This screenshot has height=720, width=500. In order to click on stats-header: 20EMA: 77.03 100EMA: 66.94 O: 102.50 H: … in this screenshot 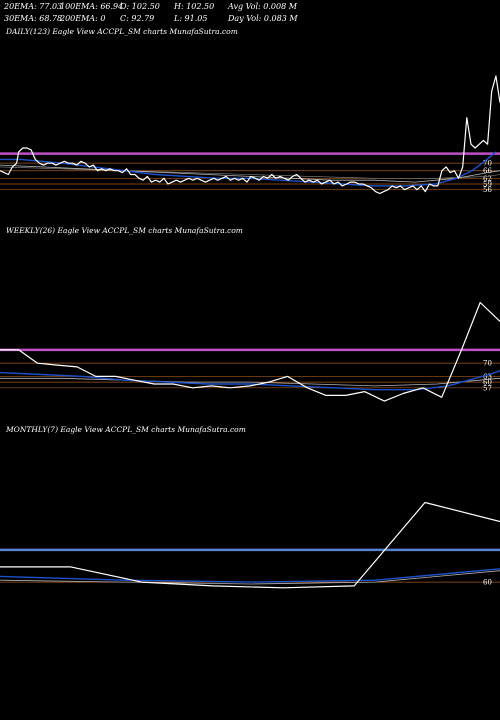, I will do `click(249, 17)`.